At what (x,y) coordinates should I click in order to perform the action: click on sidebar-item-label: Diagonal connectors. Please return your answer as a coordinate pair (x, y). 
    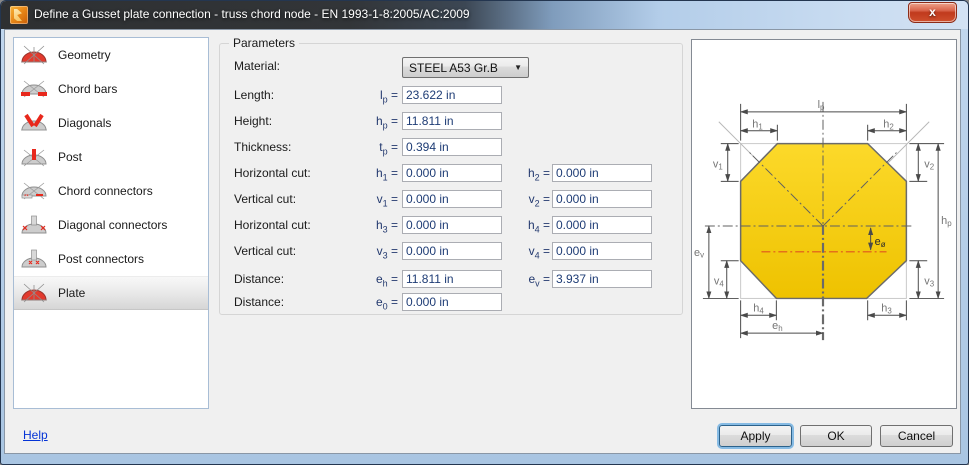
    Looking at the image, I should click on (113, 225).